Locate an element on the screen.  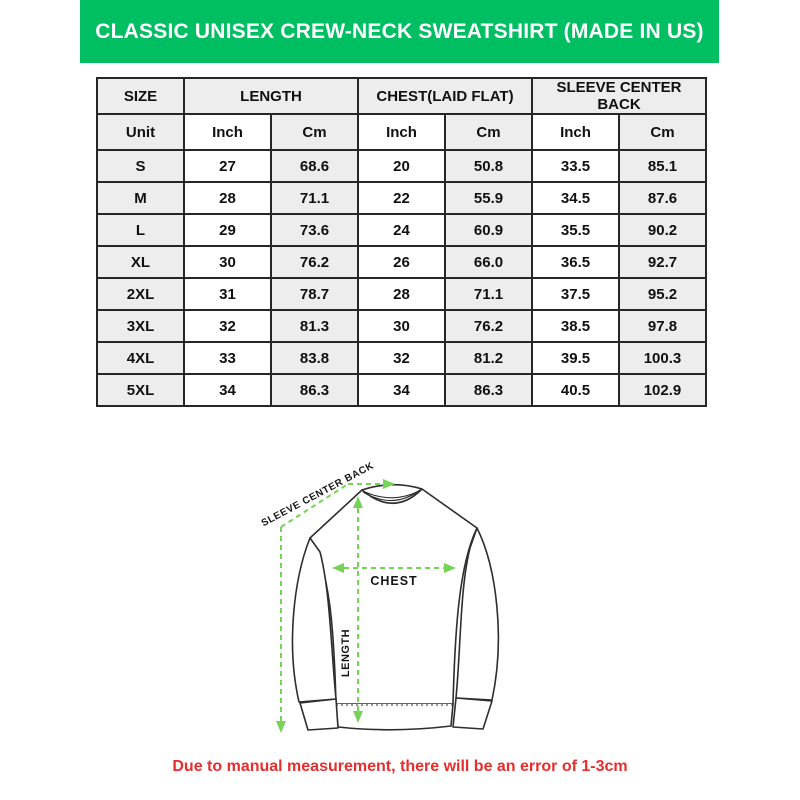
measurement-cell: 33.5 is located at coordinates (575, 166).